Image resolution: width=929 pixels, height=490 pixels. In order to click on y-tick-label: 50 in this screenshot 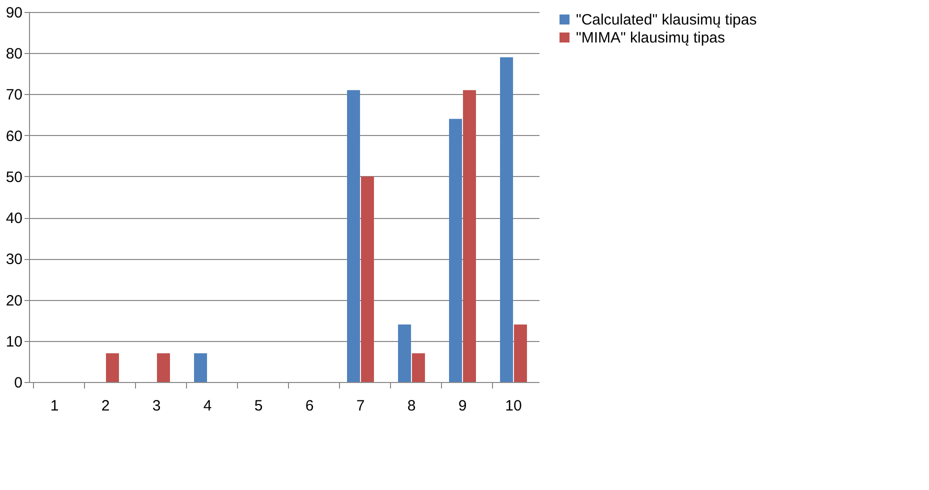, I will do `click(14, 177)`.